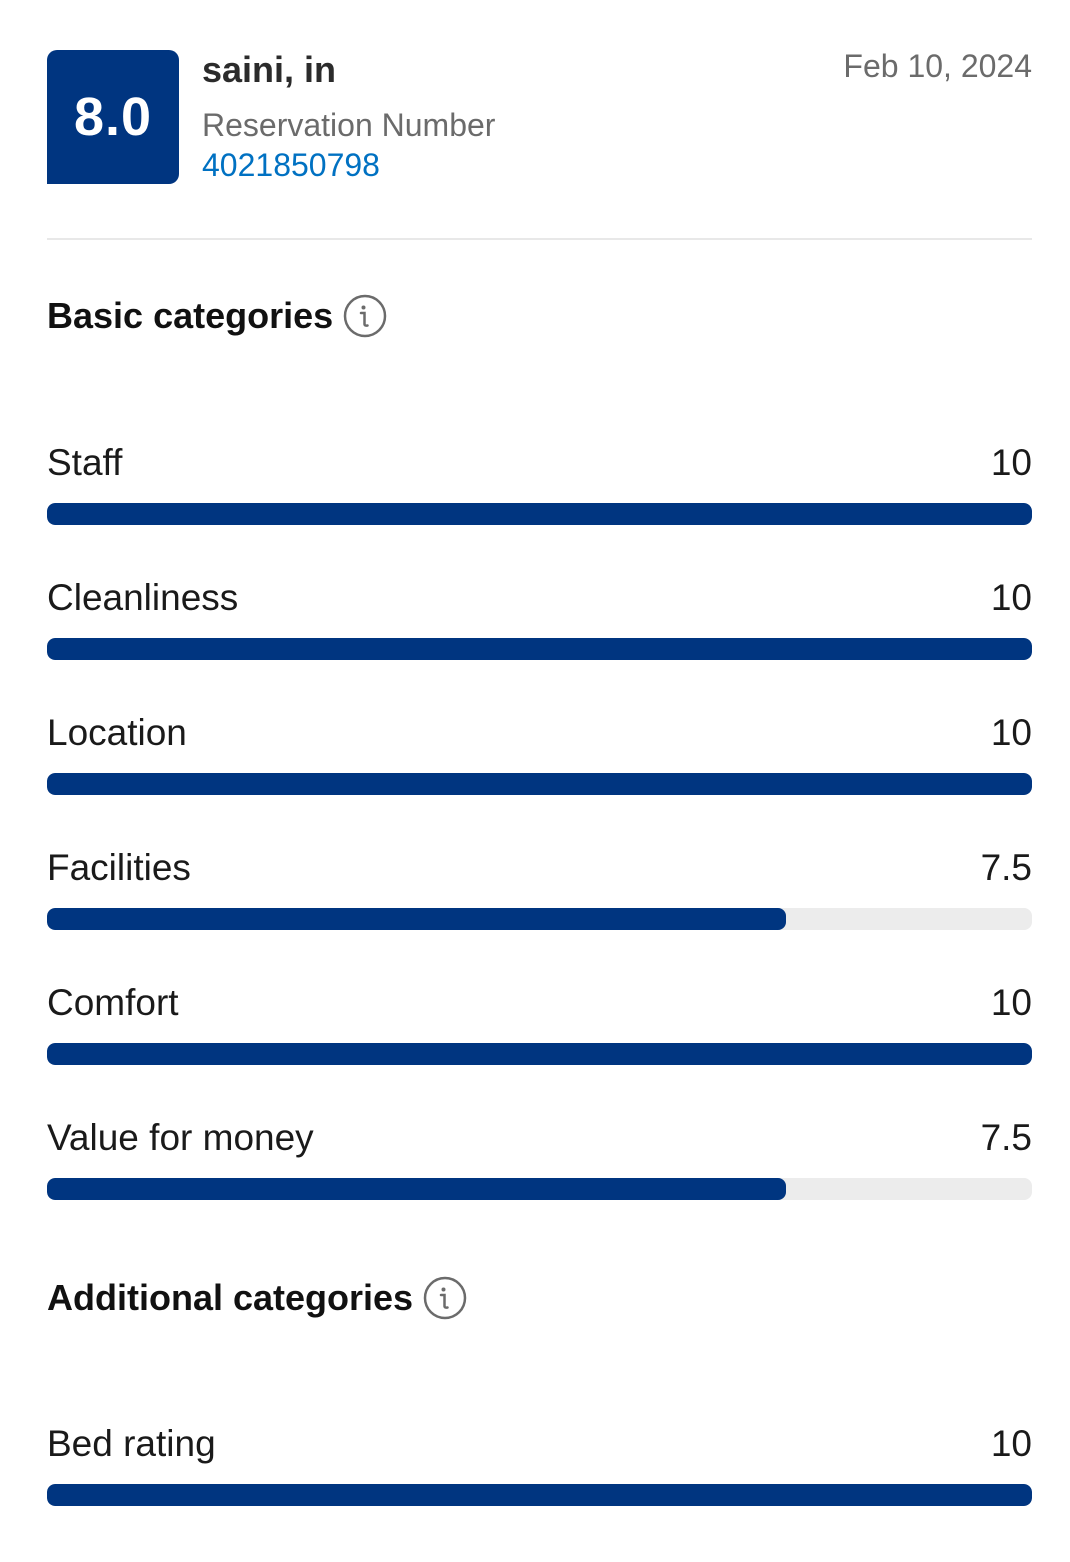 The height and width of the screenshot is (1562, 1070). Describe the element at coordinates (85, 462) in the screenshot. I see `rating-label: Staff` at that location.